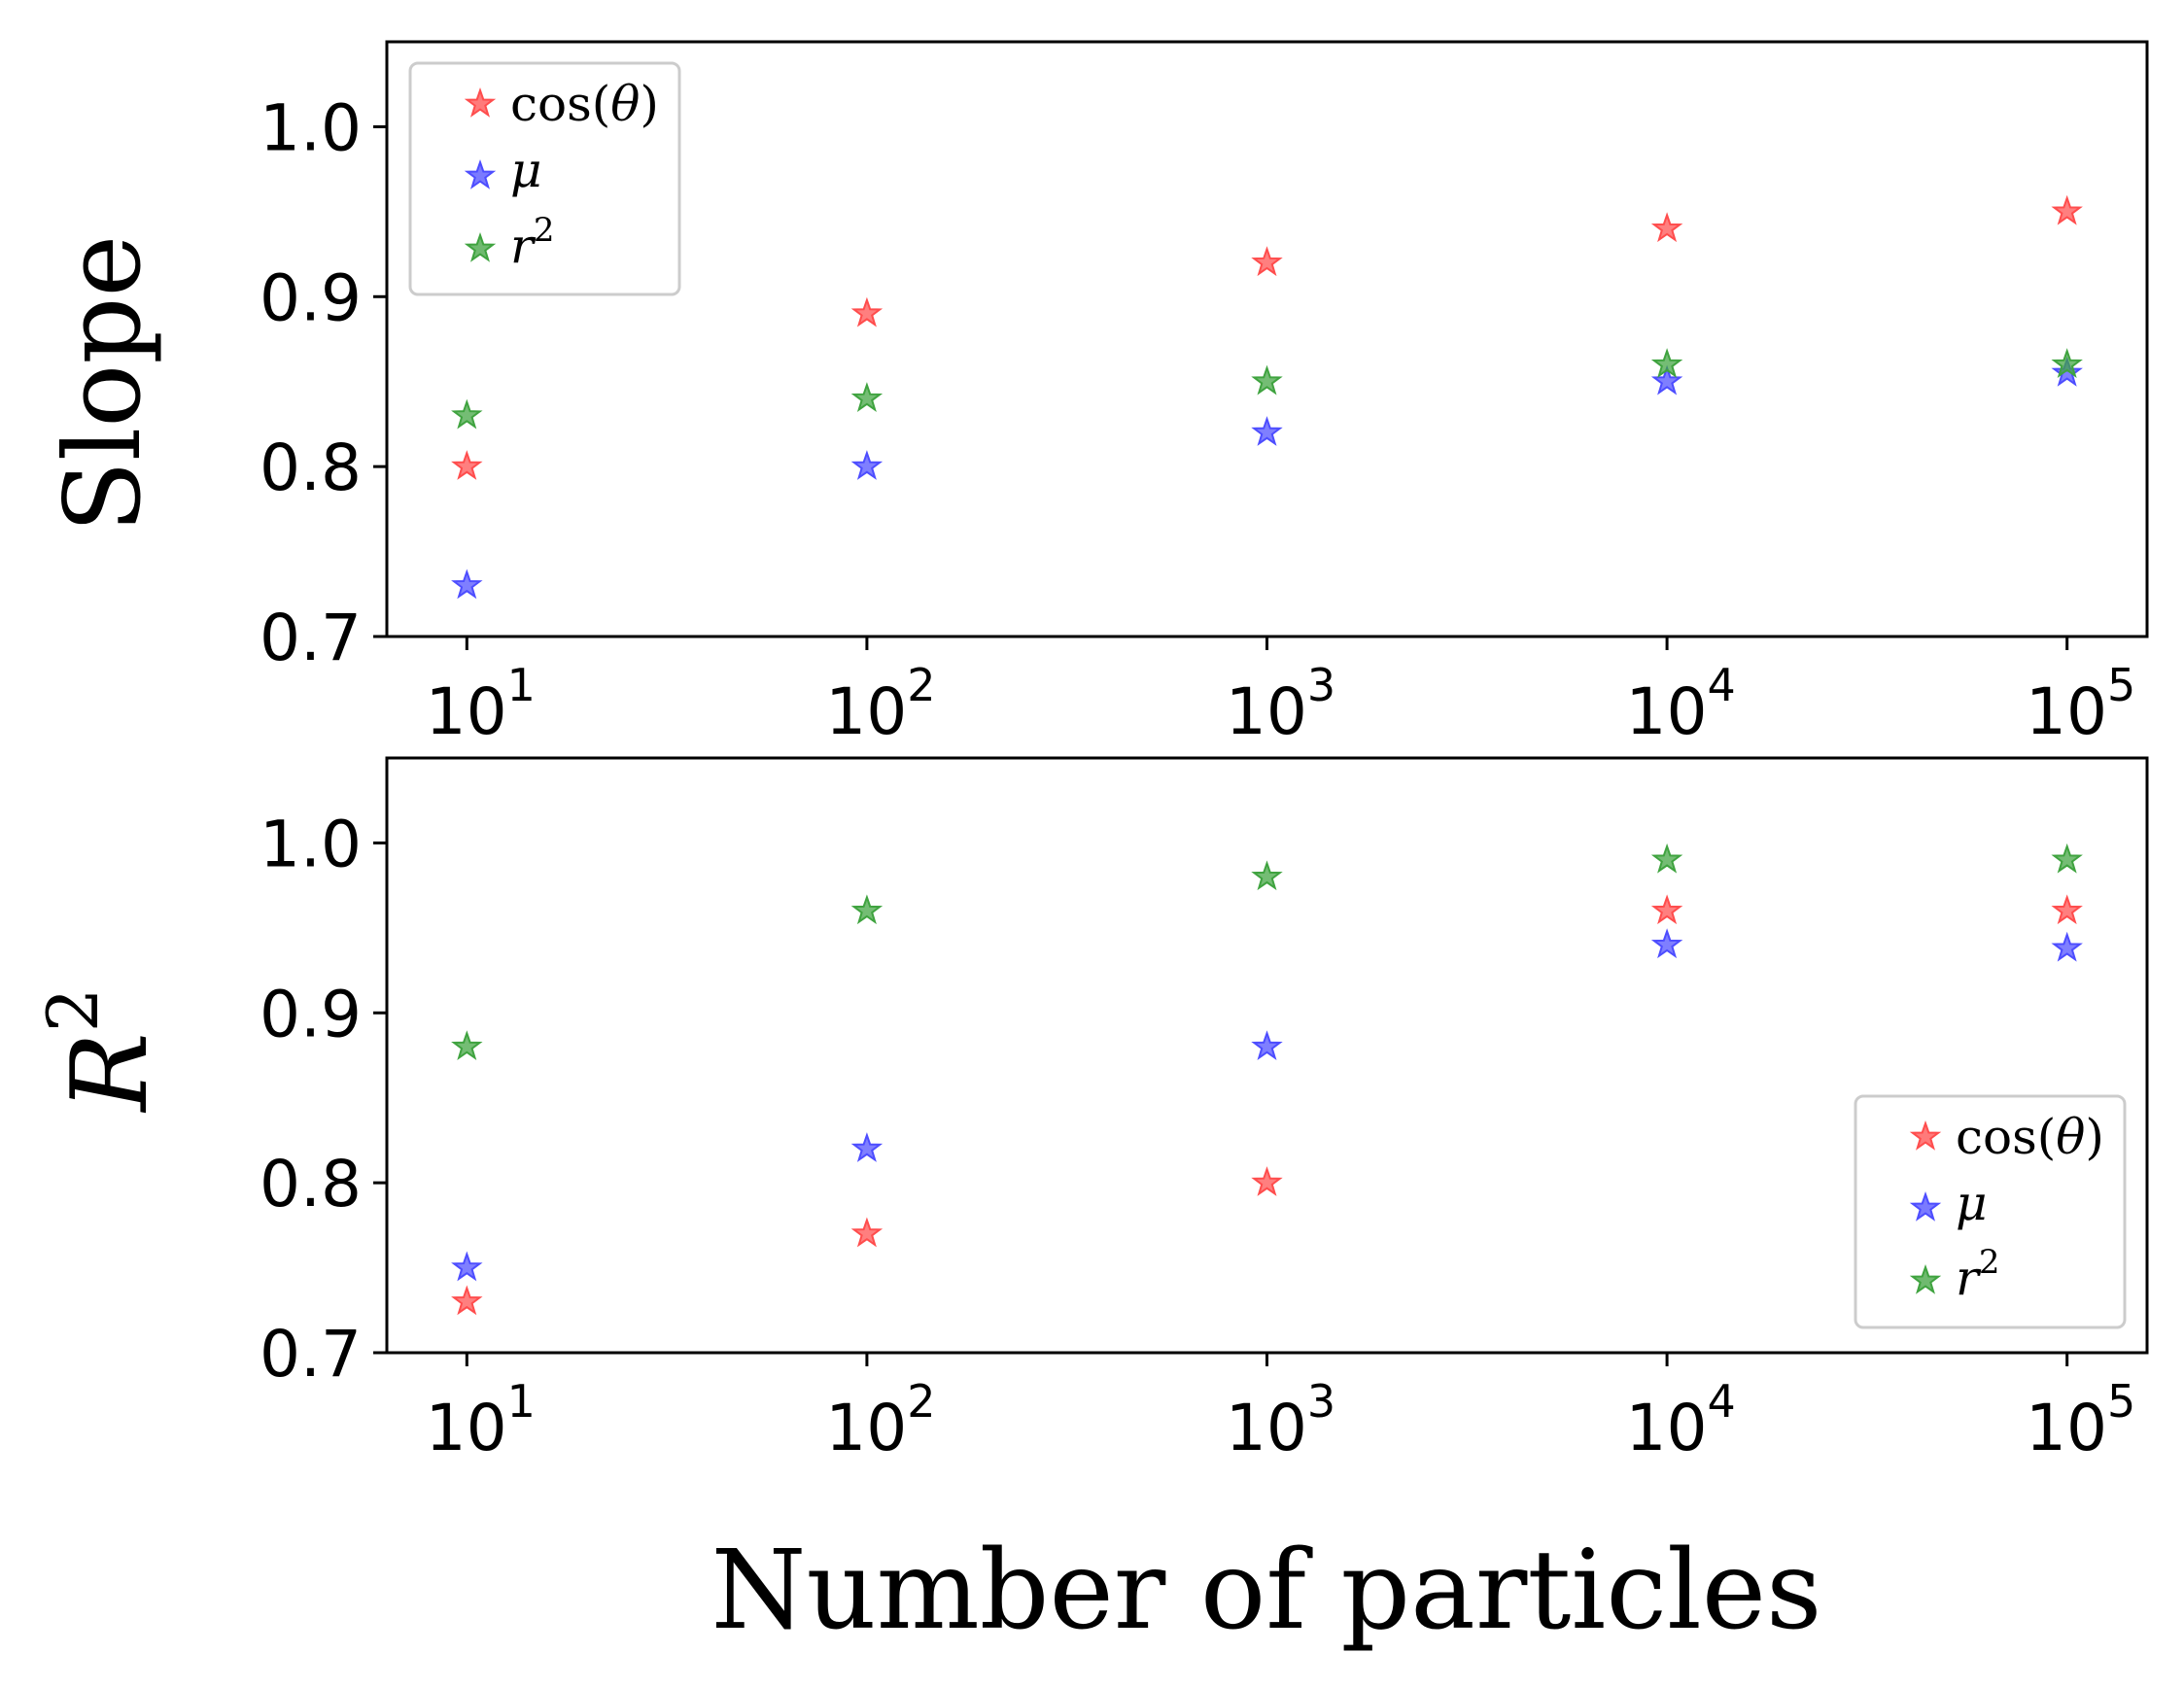 Image resolution: width=2184 pixels, height=1687 pixels. I want to click on slope-y-tick-label: 0.9, so click(311, 297).